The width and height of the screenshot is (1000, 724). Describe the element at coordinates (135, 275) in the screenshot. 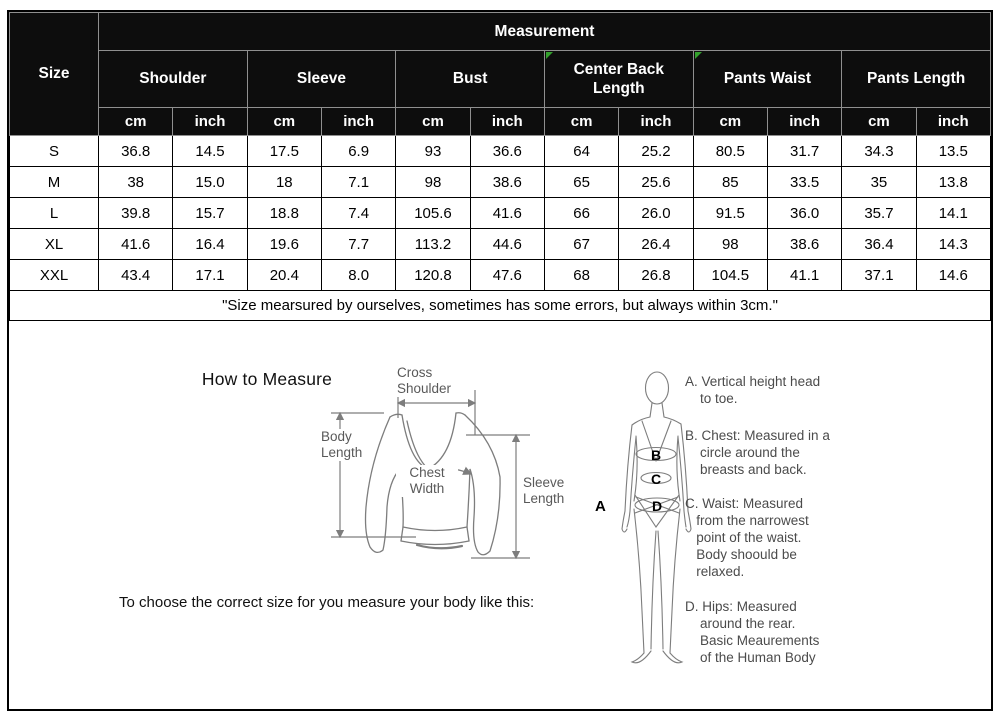

I see `table-cell: 43.4` at that location.